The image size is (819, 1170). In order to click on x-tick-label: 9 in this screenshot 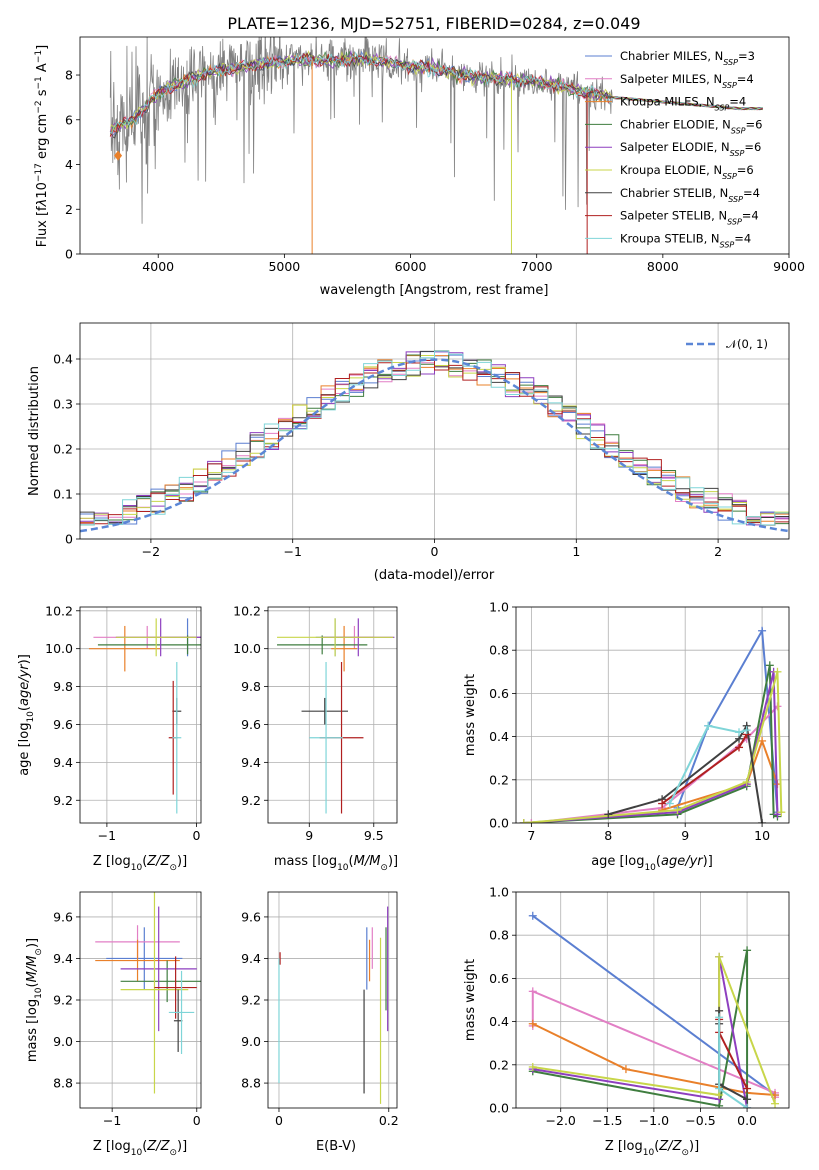, I will do `click(685, 835)`.